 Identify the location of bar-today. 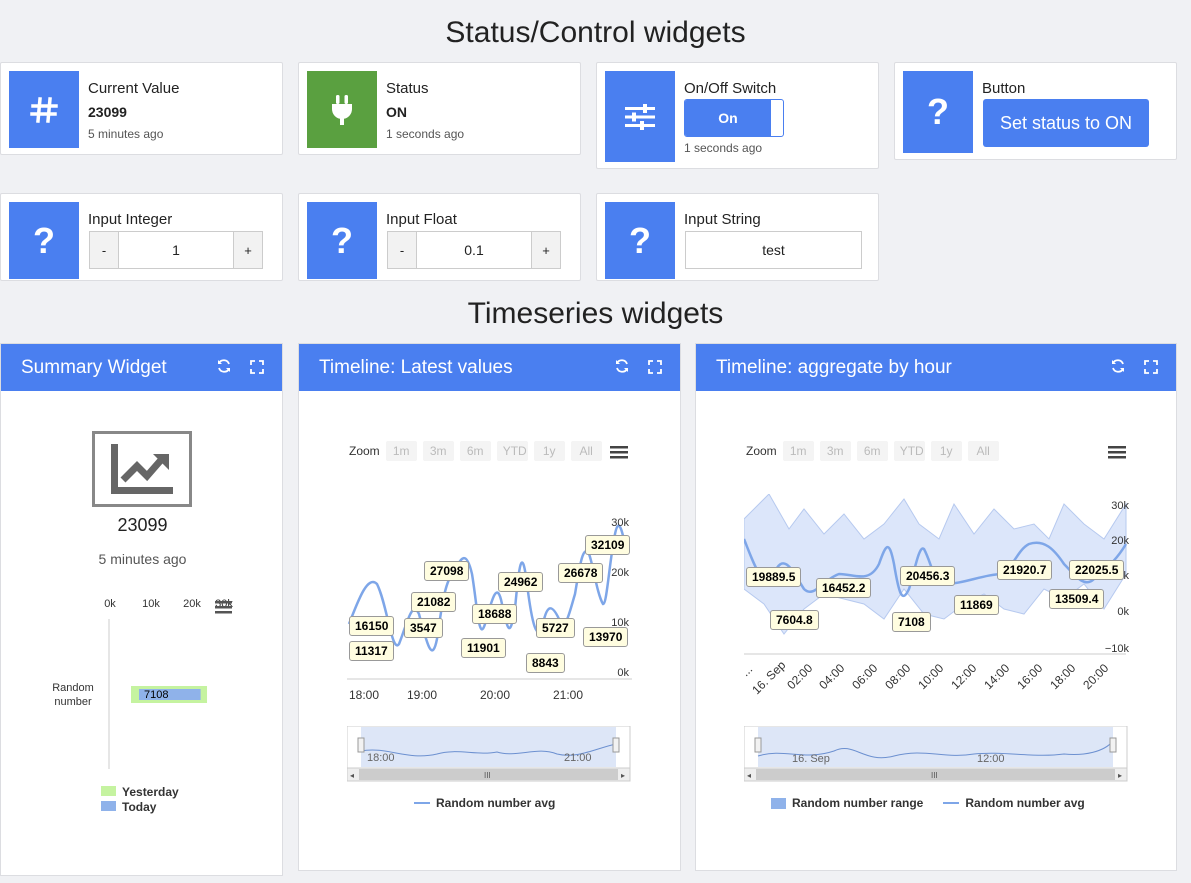
(170, 694).